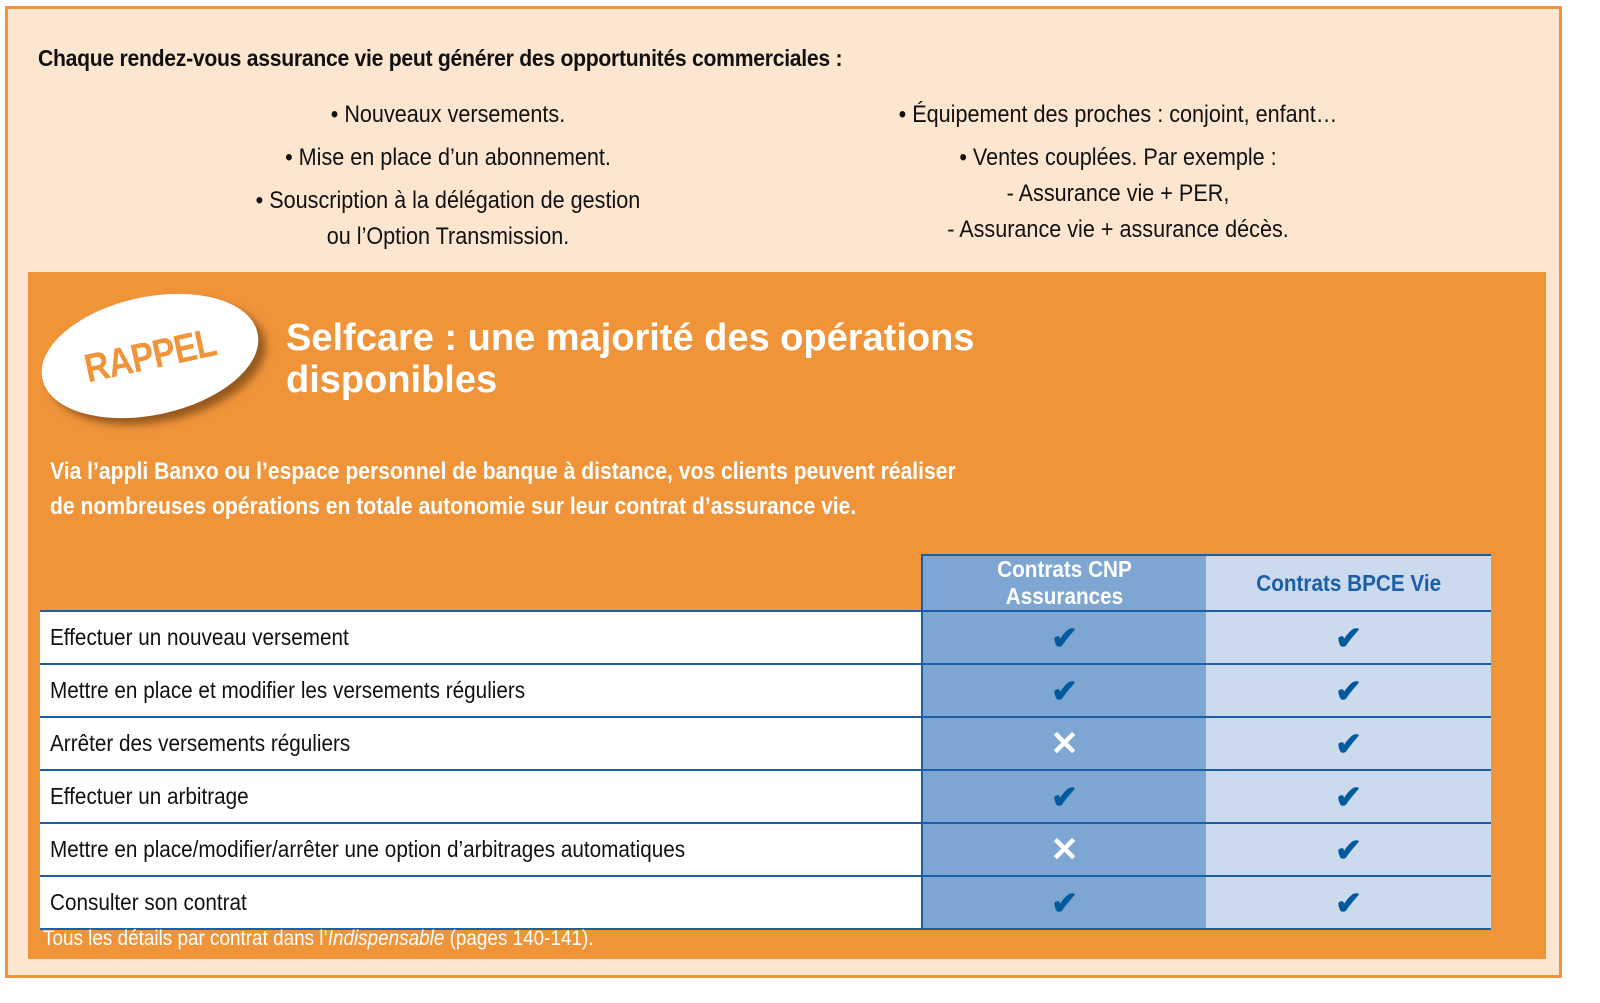  What do you see at coordinates (1118, 229) in the screenshot?
I see `sub-item: - Assurance vie + assurance décès.` at bounding box center [1118, 229].